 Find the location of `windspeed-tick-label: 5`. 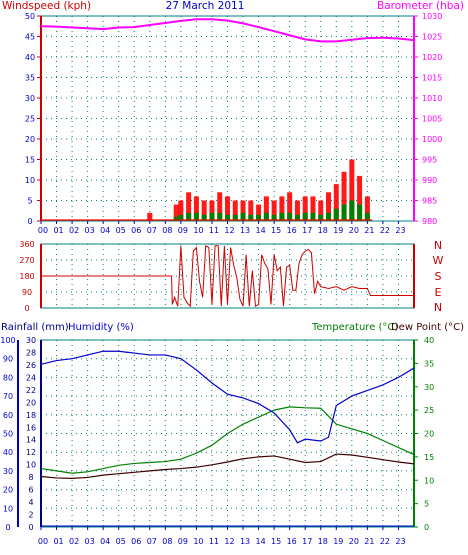

windspeed-tick-label: 5 is located at coordinates (29, 201).